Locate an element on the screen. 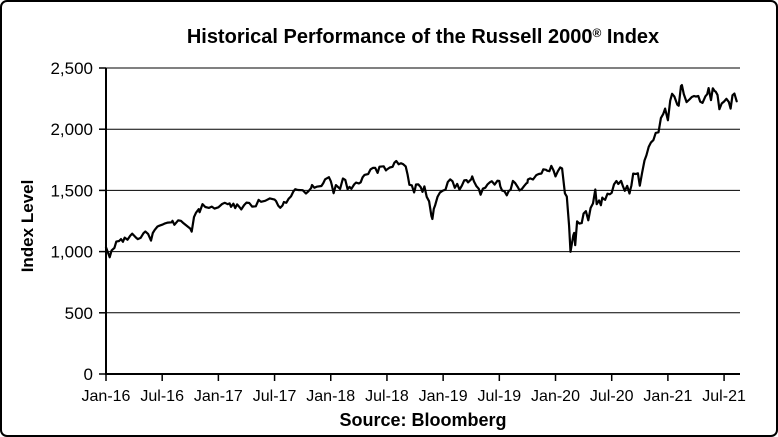 The height and width of the screenshot is (437, 778). x-tick-label: Jan-21 is located at coordinates (667, 396).